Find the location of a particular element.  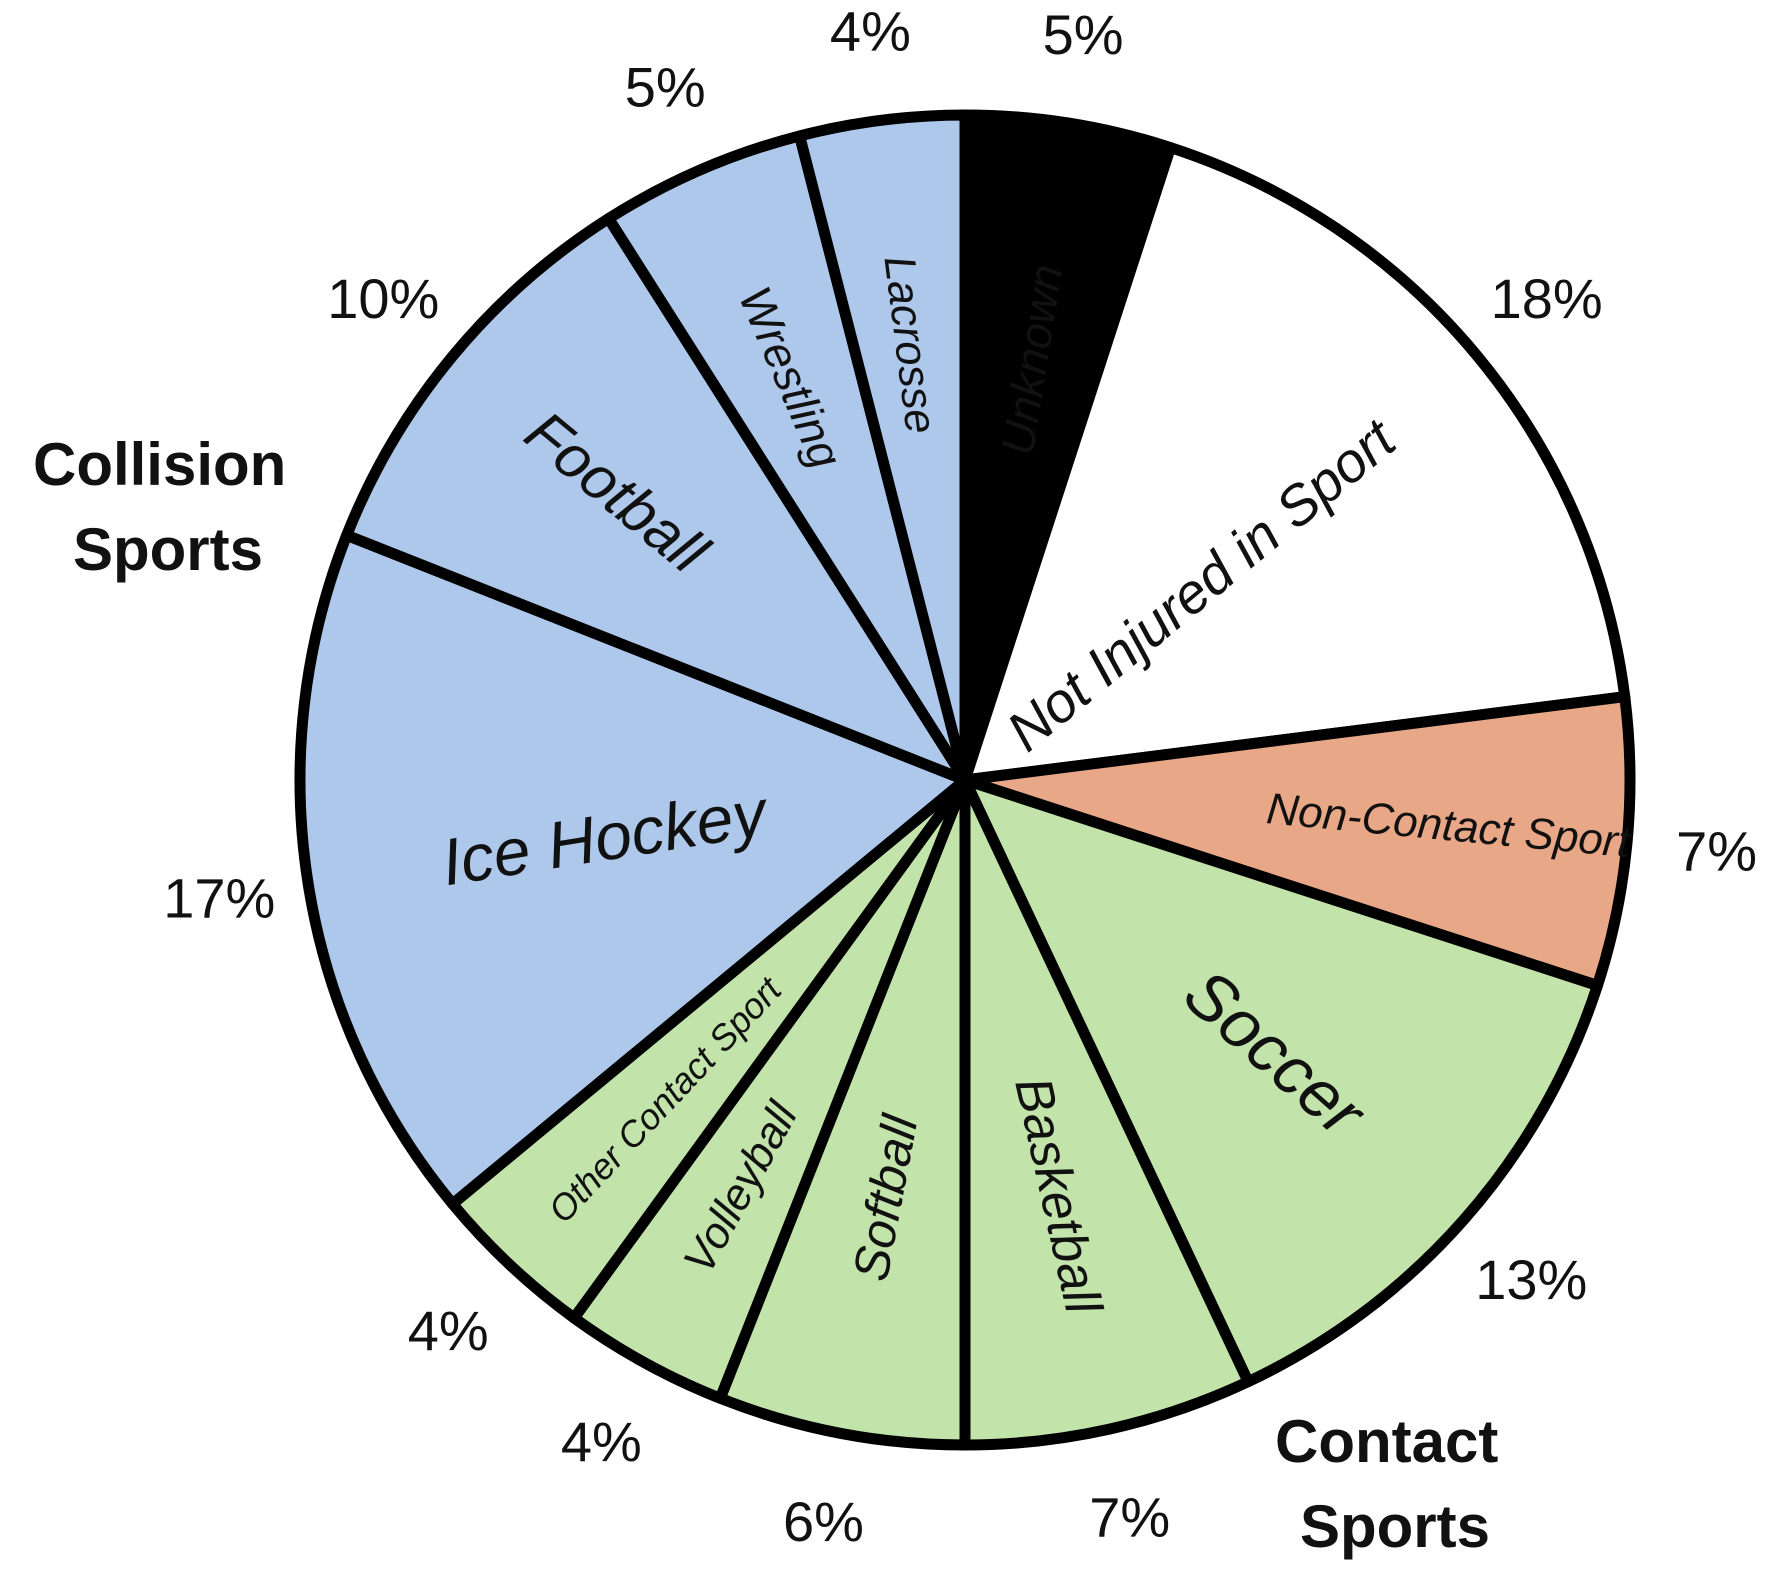

slice-non-contact-sport is located at coordinates (1297, 841).